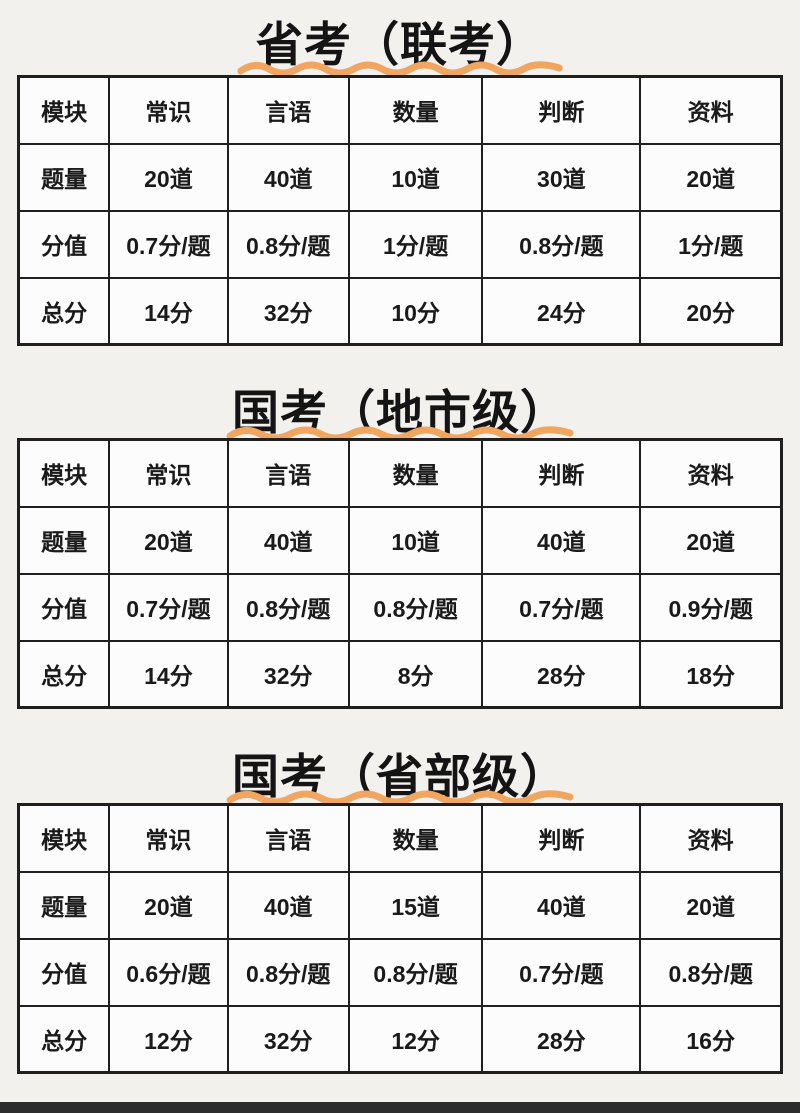  I want to click on data-cell: 8分, so click(415, 674).